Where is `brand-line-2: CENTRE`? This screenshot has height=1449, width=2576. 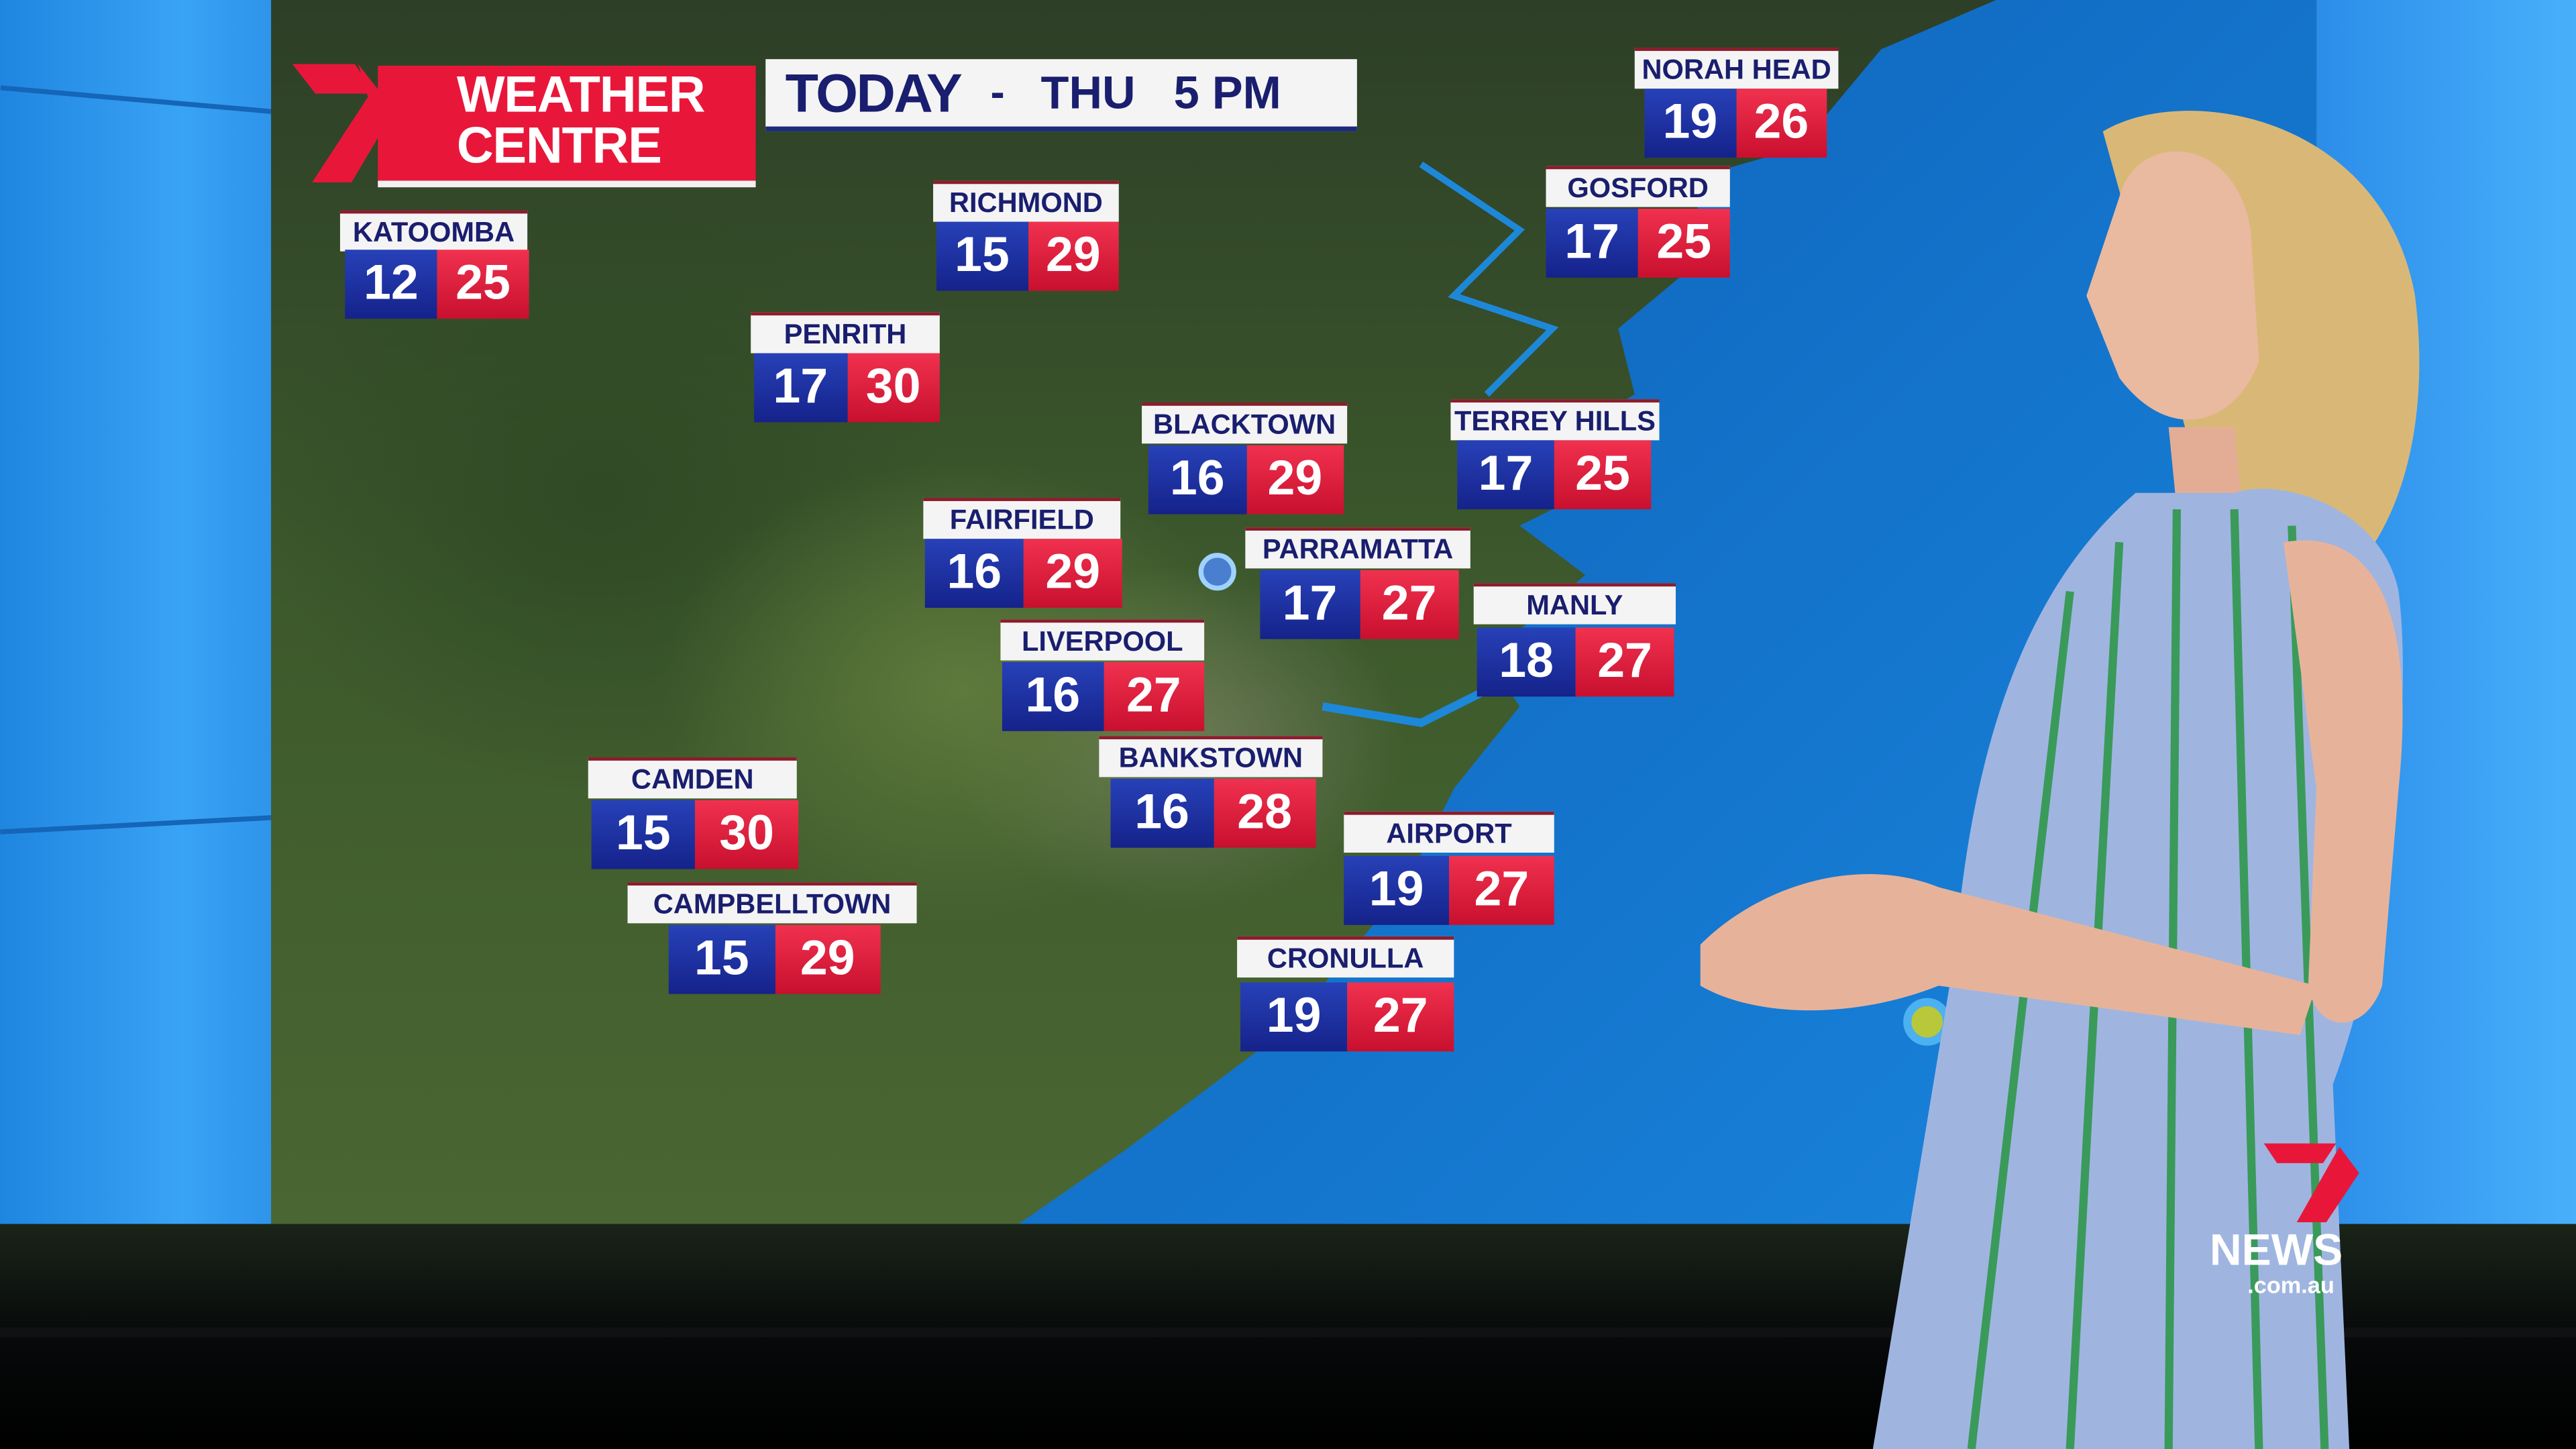
brand-line-2: CENTRE is located at coordinates (559, 145).